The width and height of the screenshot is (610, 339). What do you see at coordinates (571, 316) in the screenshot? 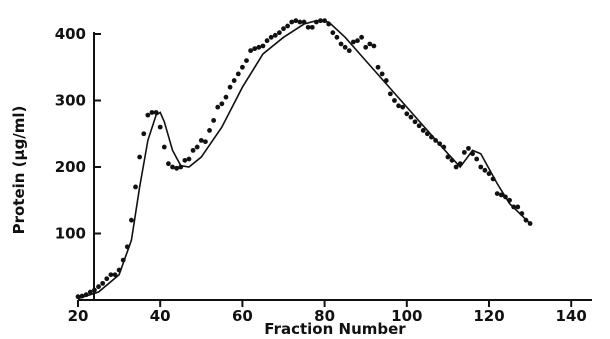
I see `x-tick-label: 140` at bounding box center [571, 316].